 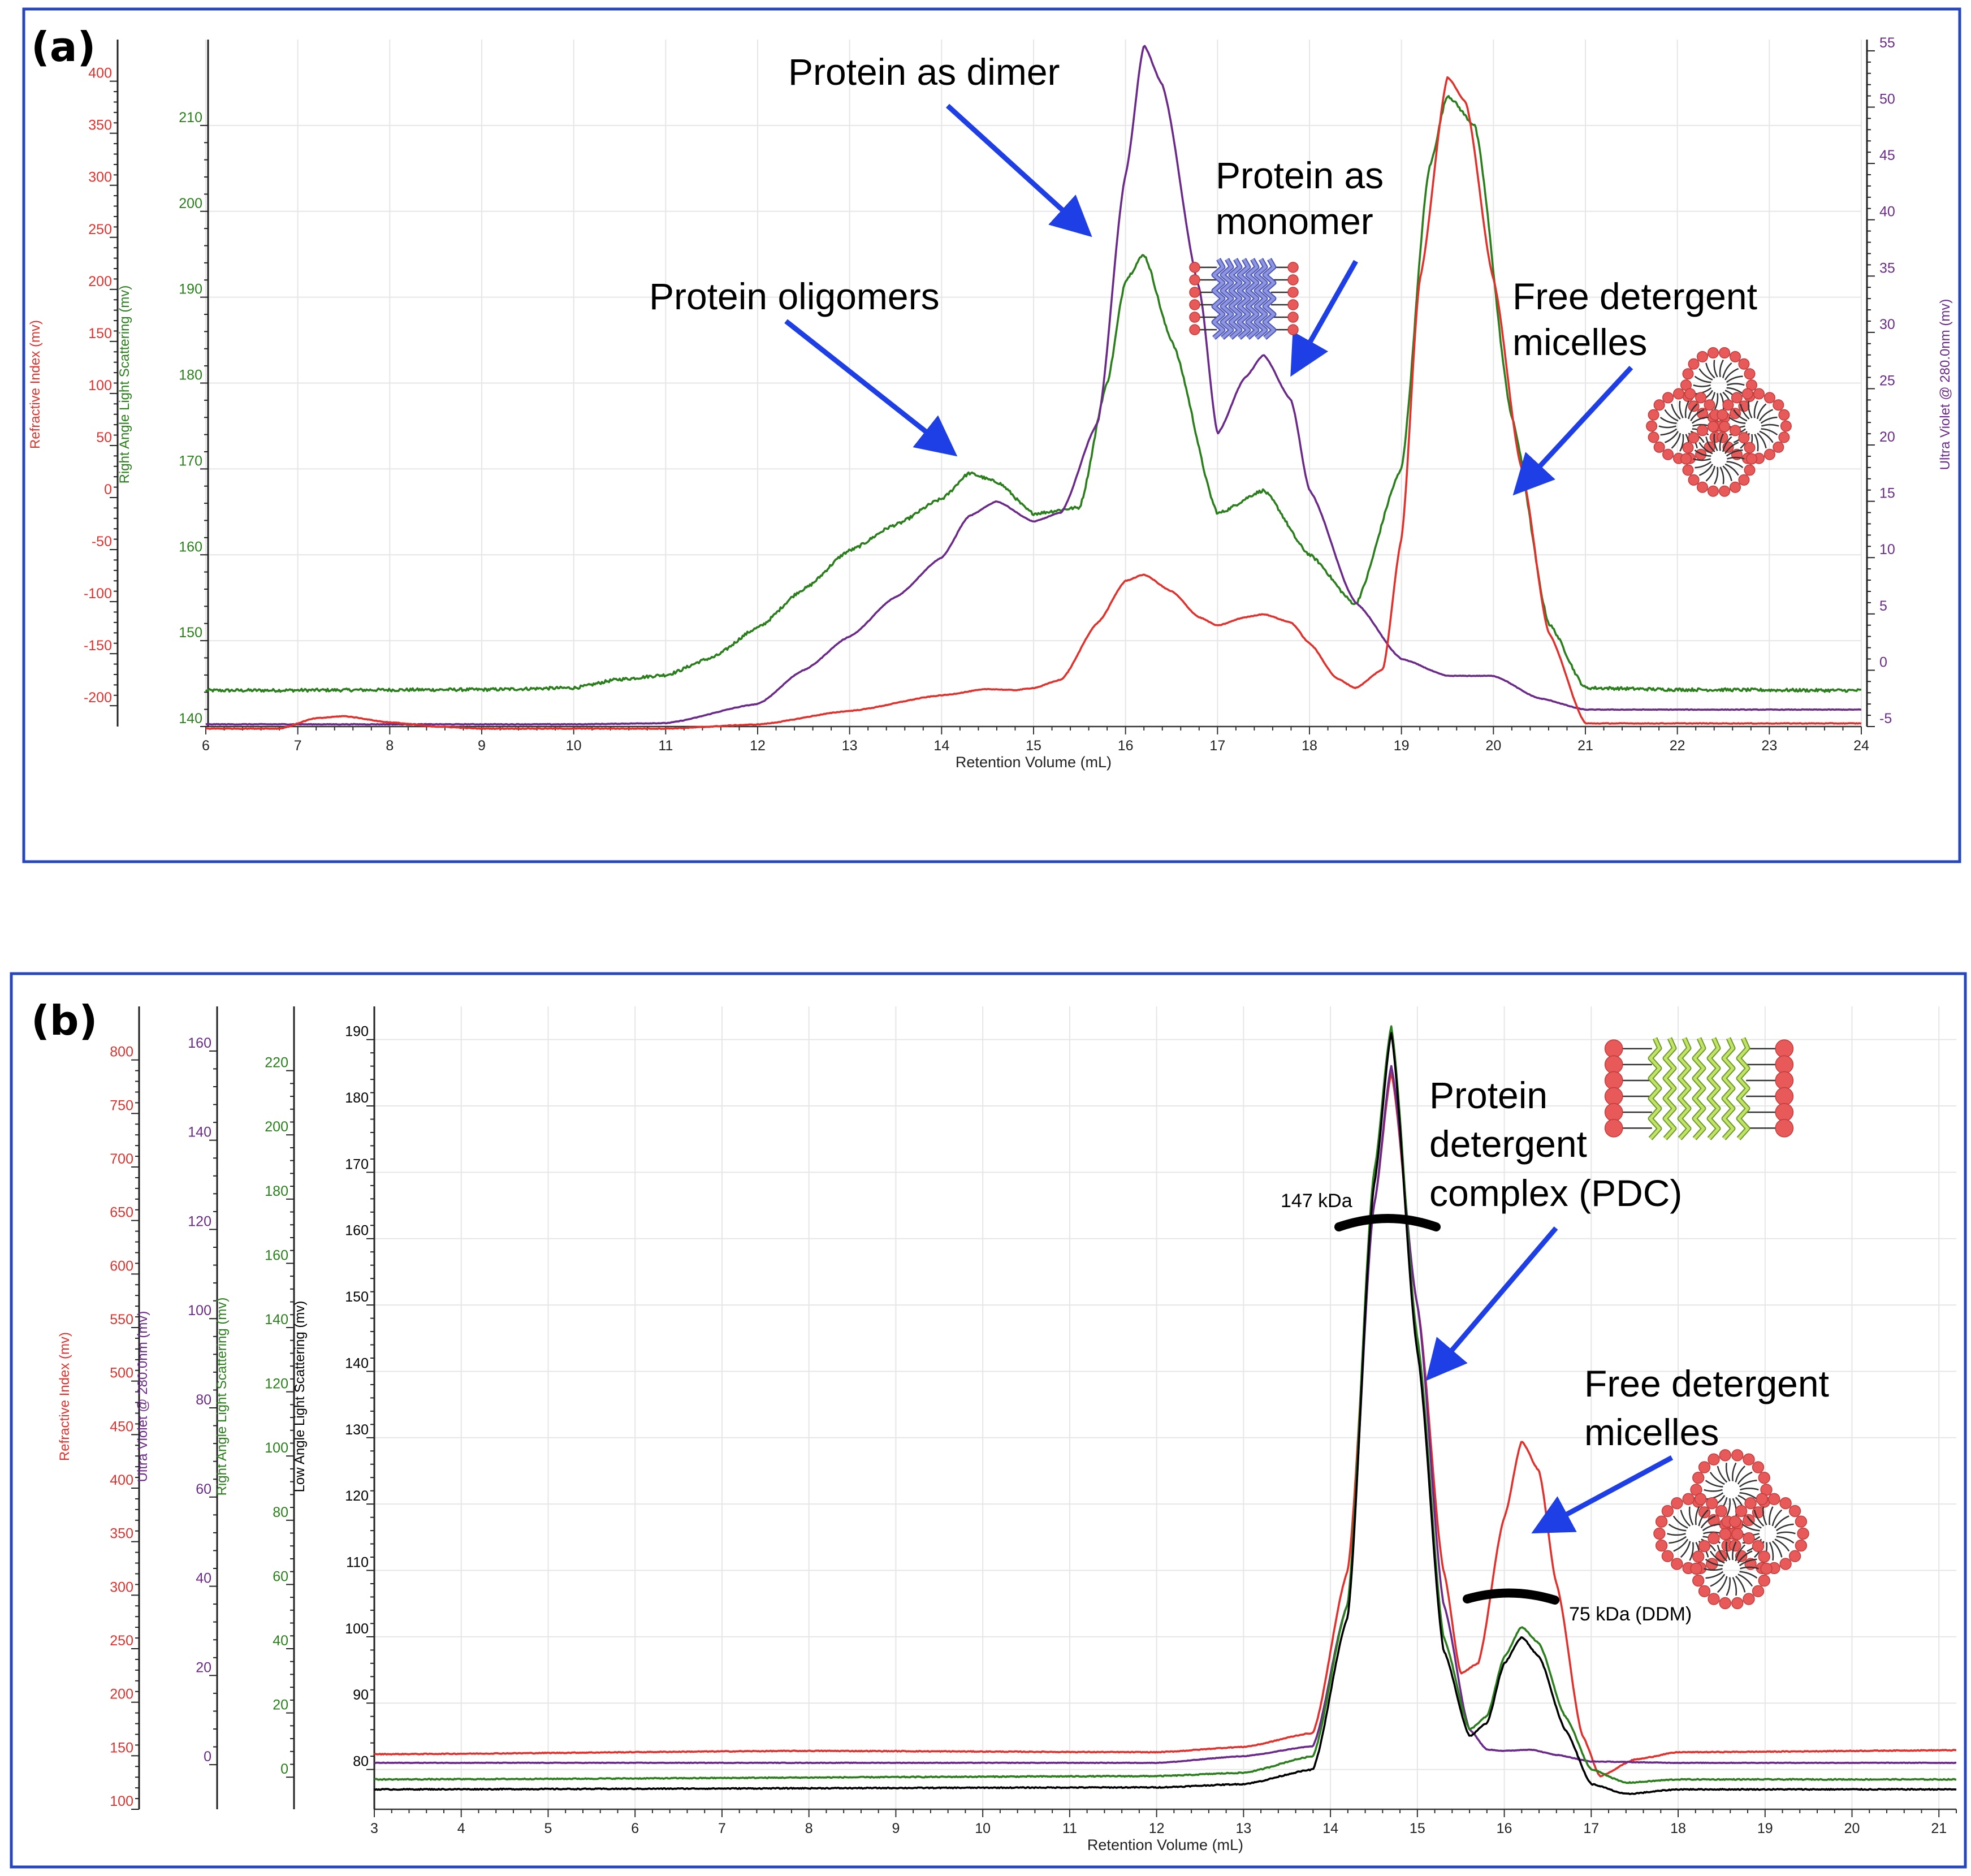 I want to click on y-tick-label: 450, so click(x=121, y=1426).